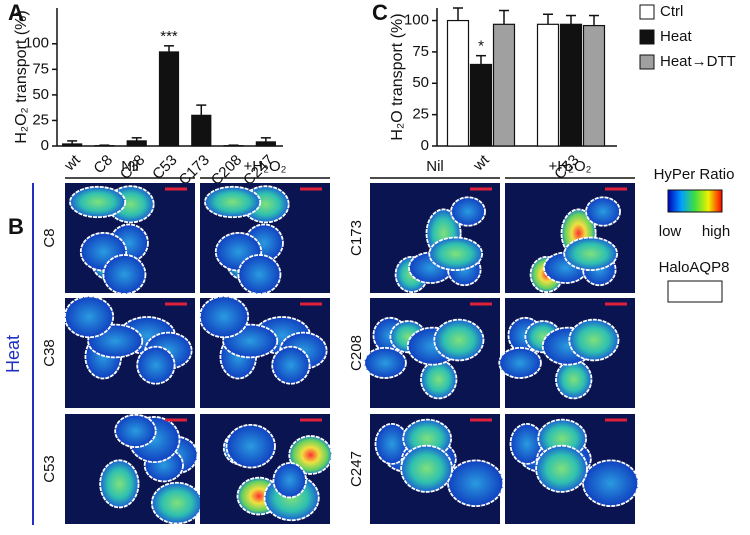  What do you see at coordinates (694, 174) in the screenshot?
I see `legend-title: HyPer Ratio` at bounding box center [694, 174].